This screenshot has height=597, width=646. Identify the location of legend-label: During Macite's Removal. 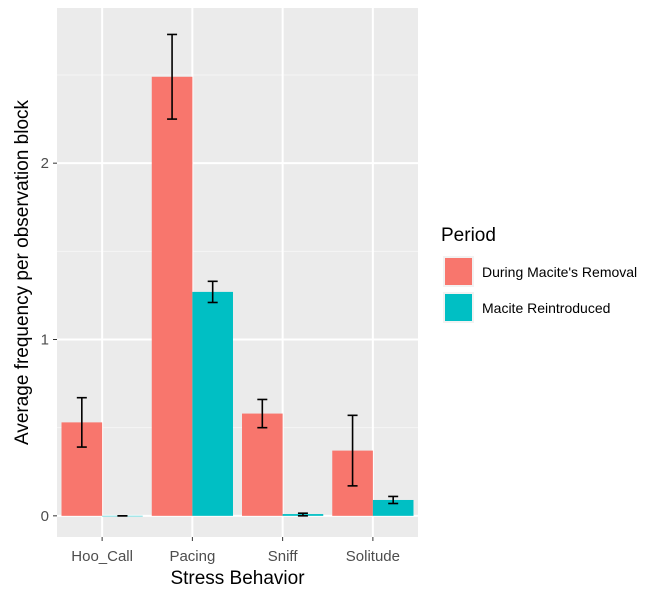
(559, 272).